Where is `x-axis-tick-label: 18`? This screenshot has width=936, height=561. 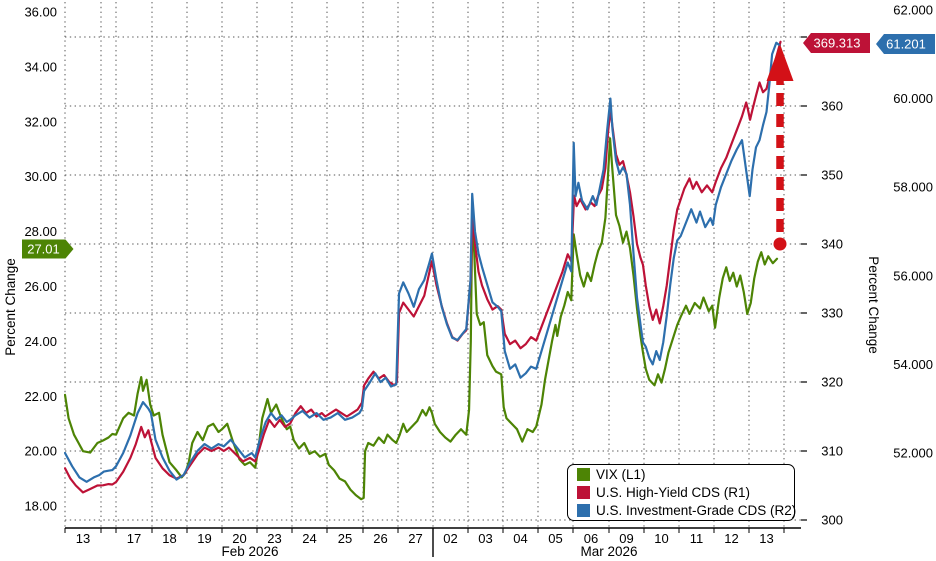 x-axis-tick-label: 18 is located at coordinates (169, 538).